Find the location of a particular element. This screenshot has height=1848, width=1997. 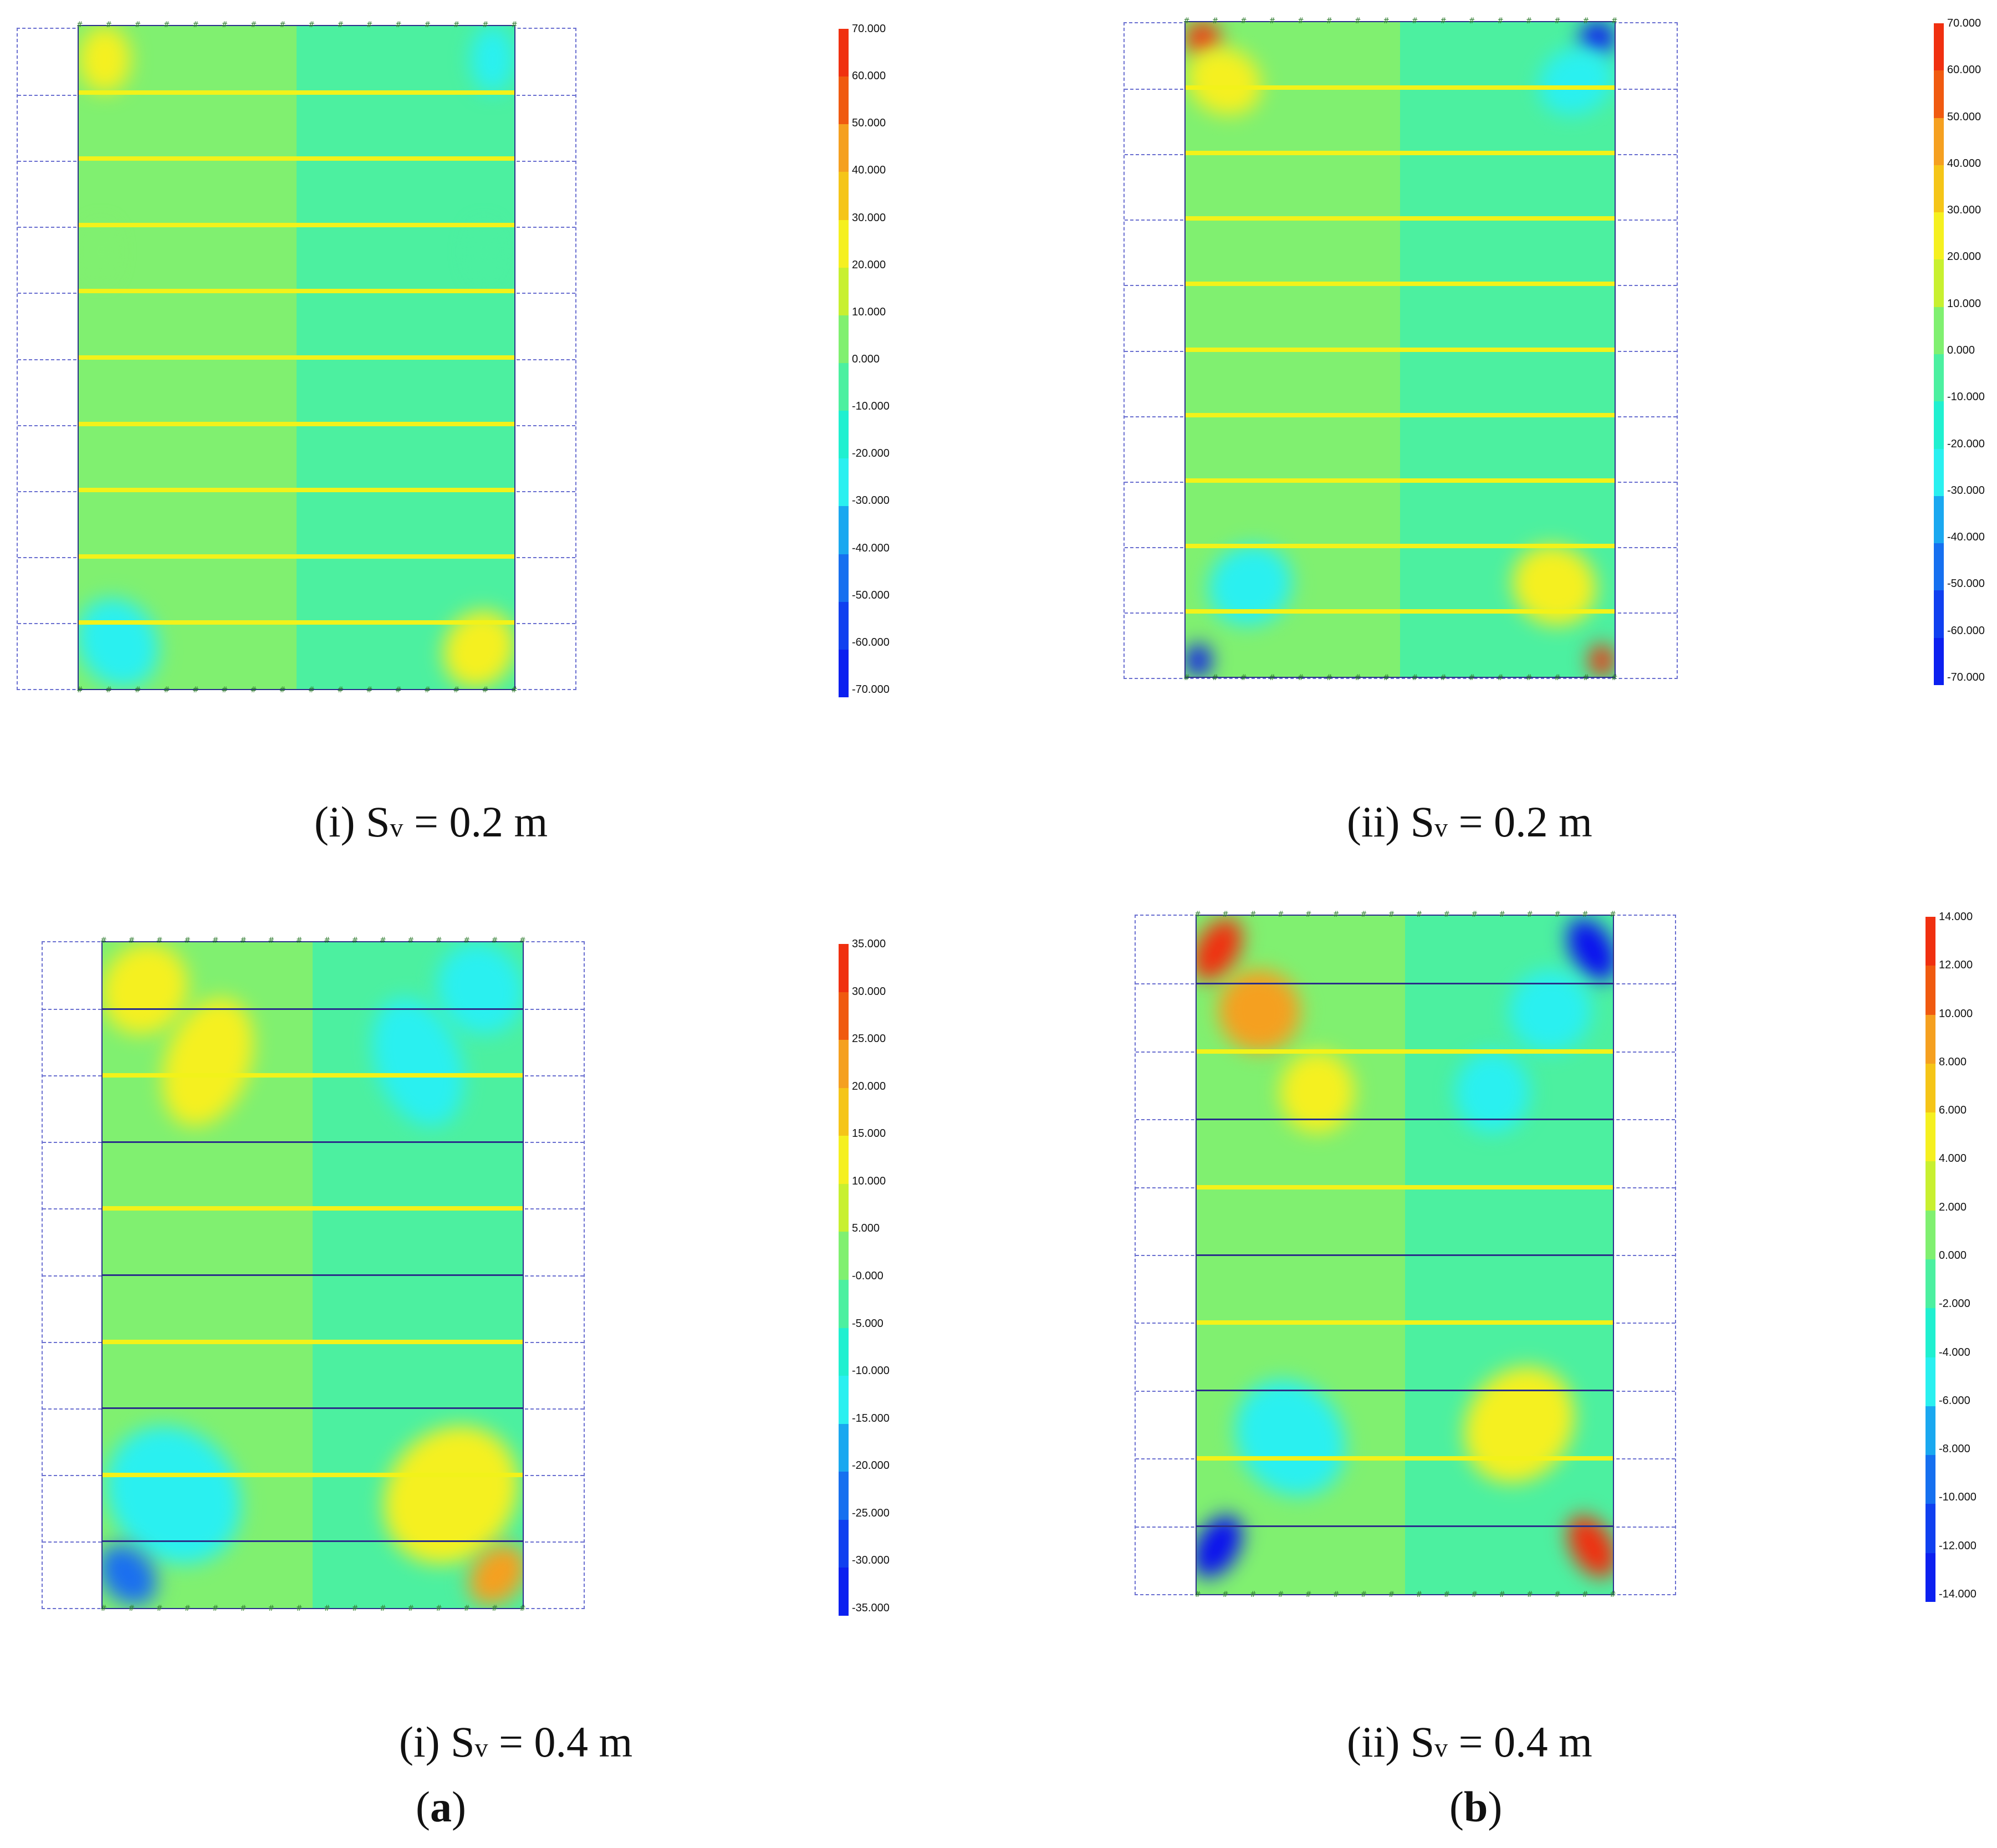

colorbar-tick-label: -2.000 is located at coordinates (1954, 1304).